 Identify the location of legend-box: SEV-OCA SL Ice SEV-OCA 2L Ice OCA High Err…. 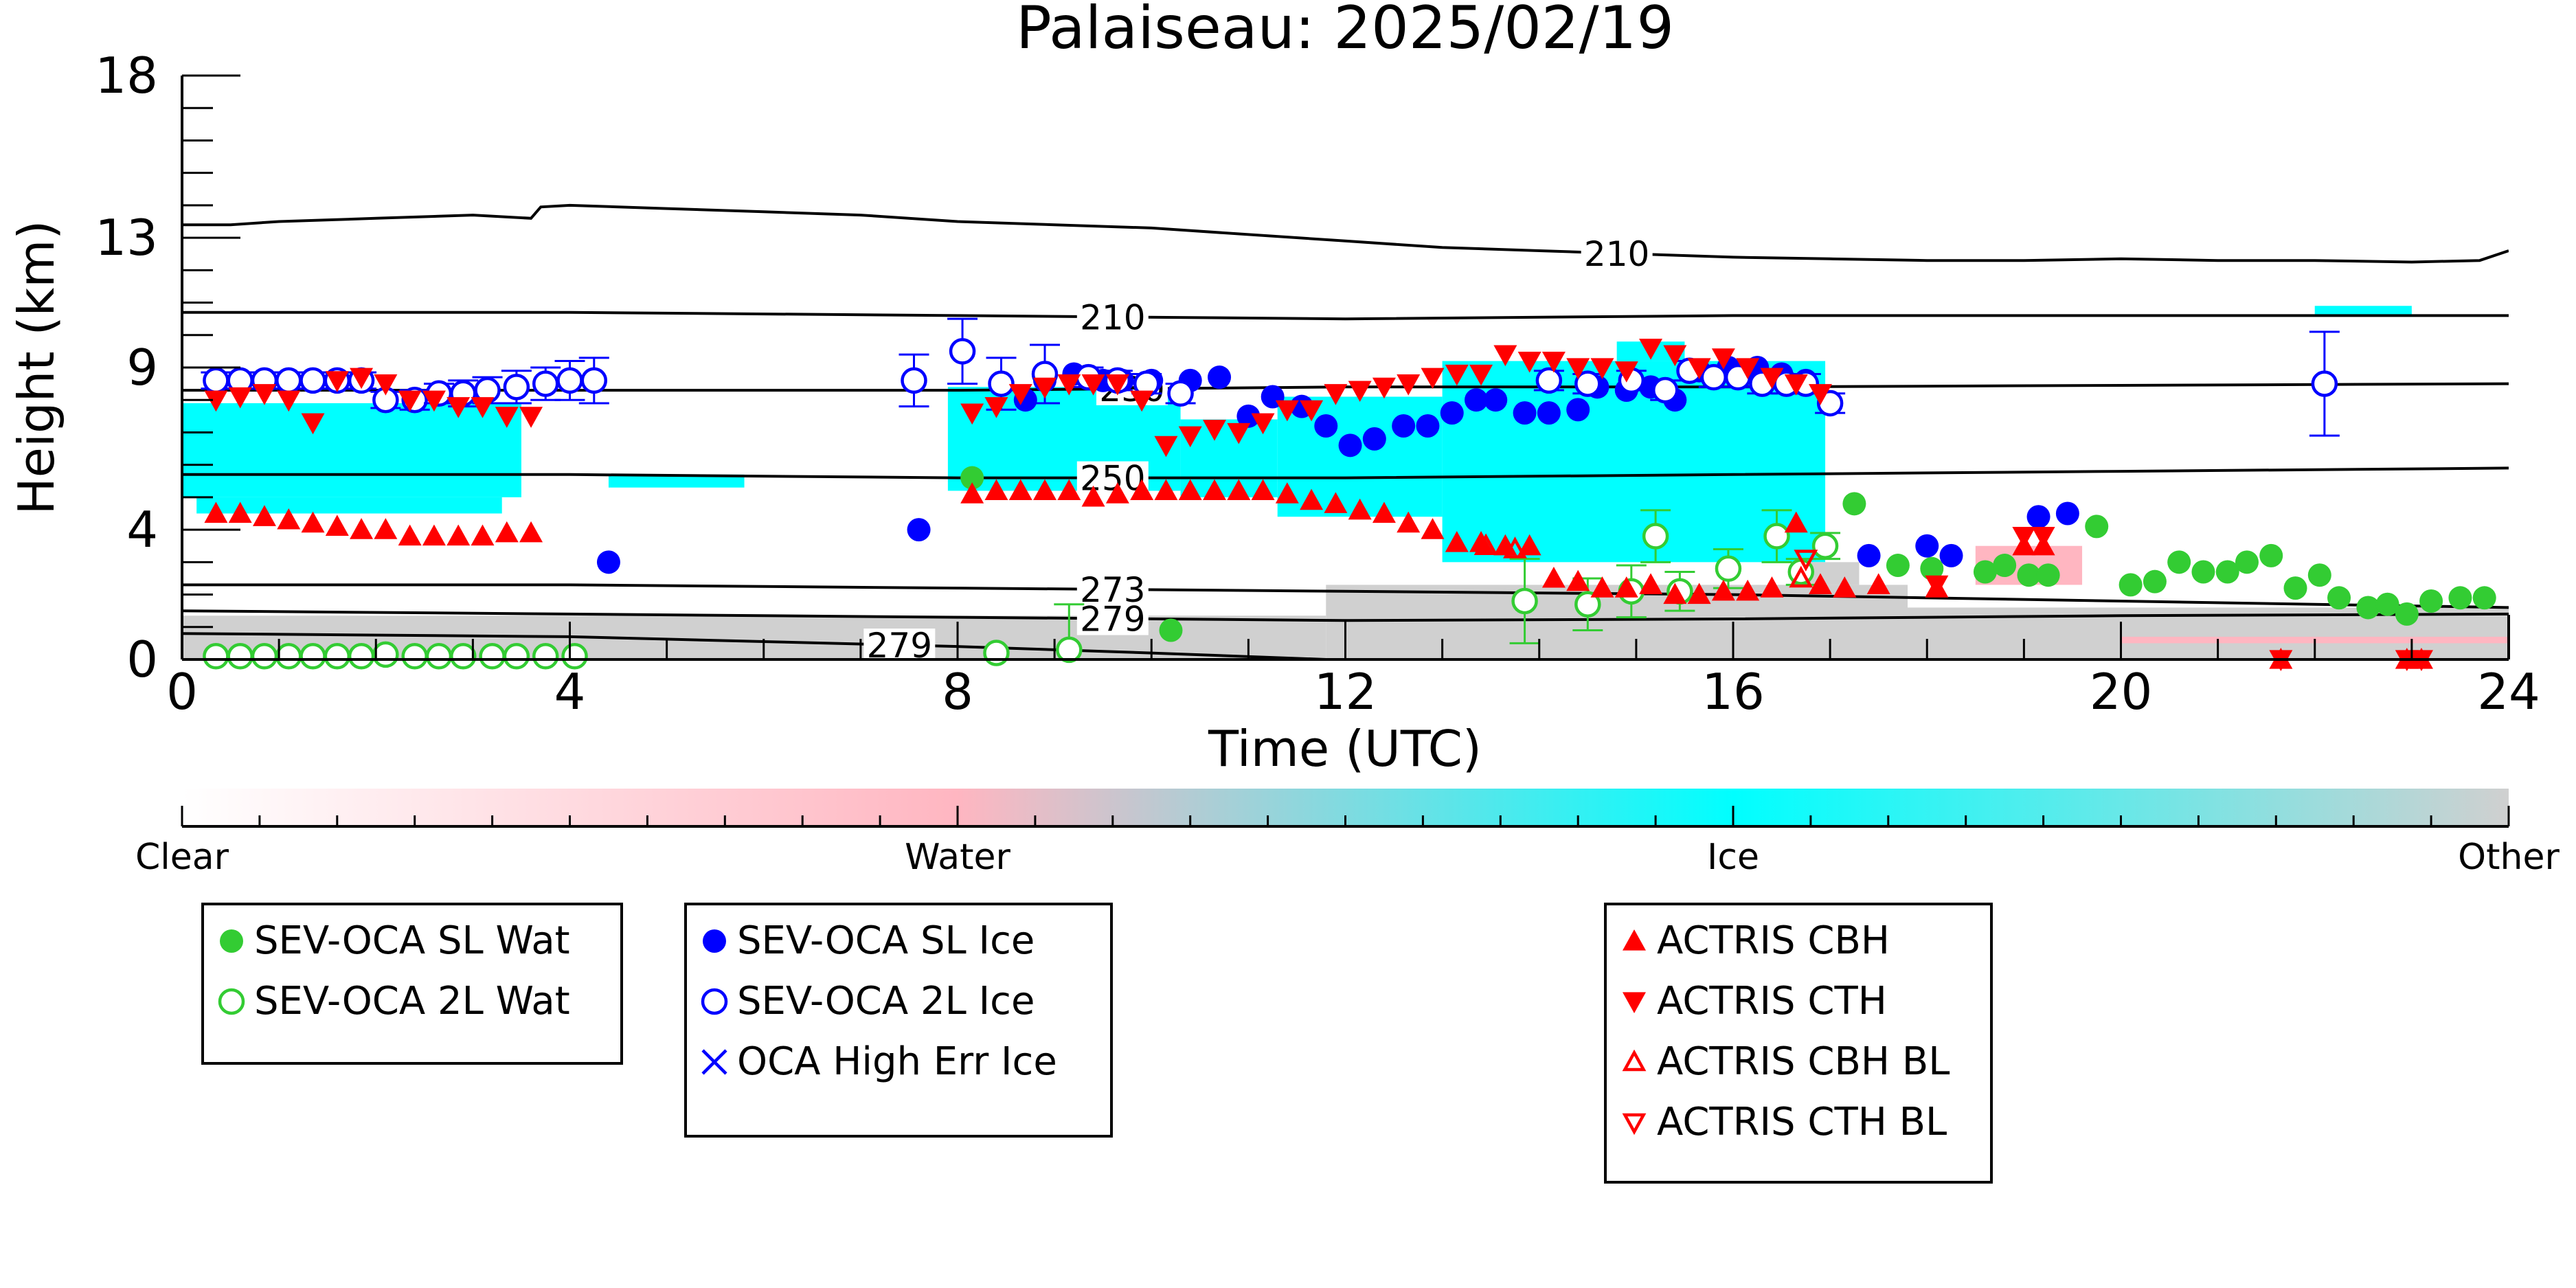
(898, 1020).